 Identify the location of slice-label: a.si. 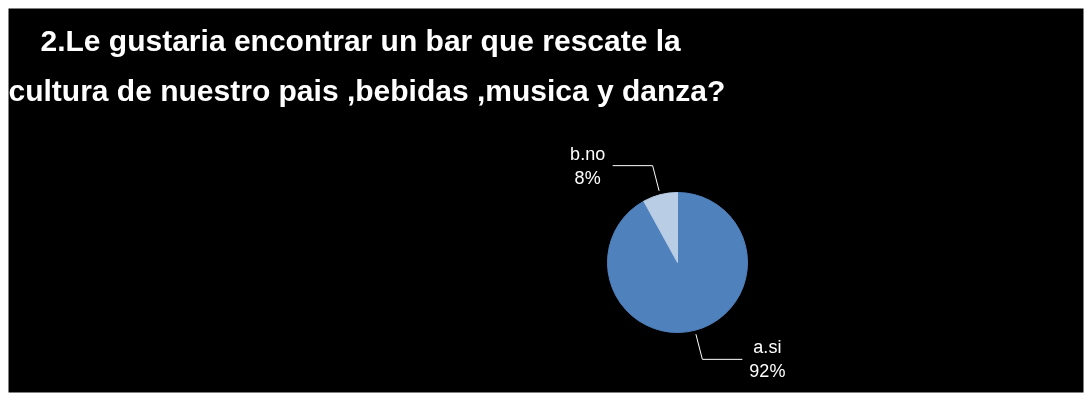
(767, 347).